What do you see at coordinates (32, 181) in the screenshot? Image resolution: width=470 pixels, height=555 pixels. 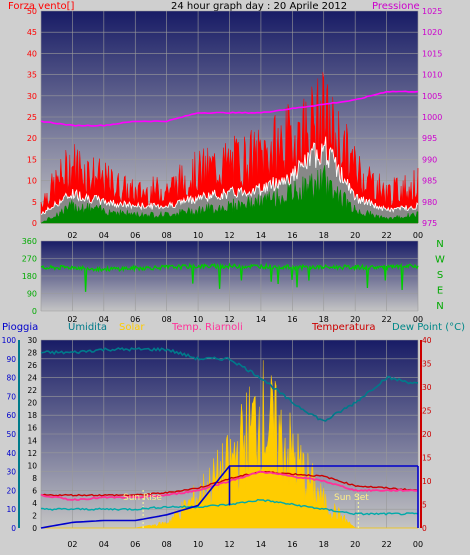 I see `wind-tick-label: 10` at bounding box center [32, 181].